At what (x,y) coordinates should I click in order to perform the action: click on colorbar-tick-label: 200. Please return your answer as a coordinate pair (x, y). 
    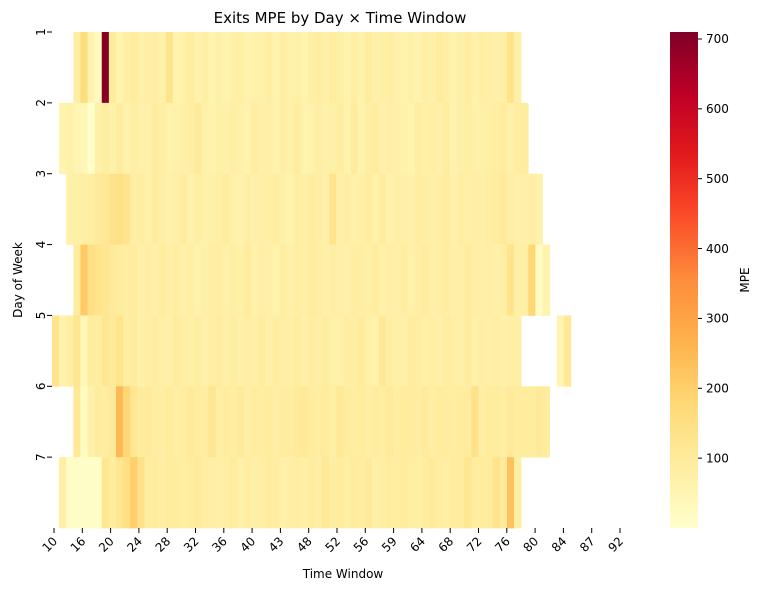
    Looking at the image, I should click on (717, 388).